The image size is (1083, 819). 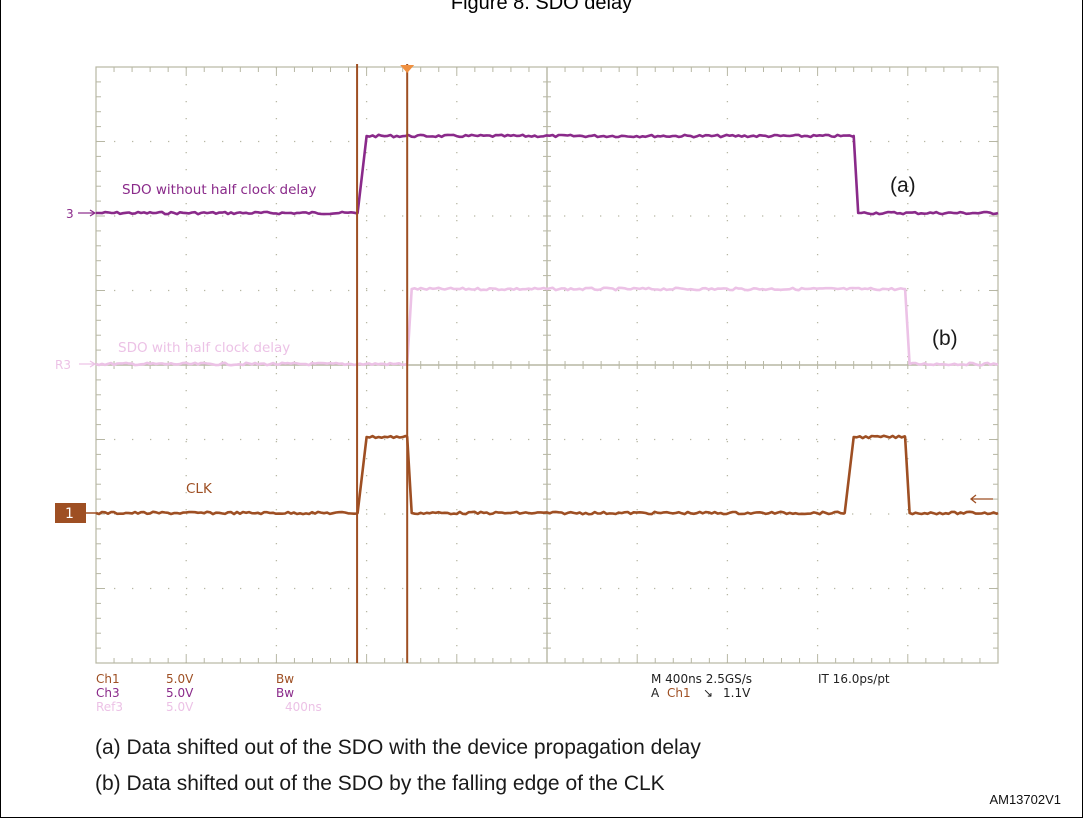 What do you see at coordinates (109, 707) in the screenshot?
I see `readout-ch-2: Ref3` at bounding box center [109, 707].